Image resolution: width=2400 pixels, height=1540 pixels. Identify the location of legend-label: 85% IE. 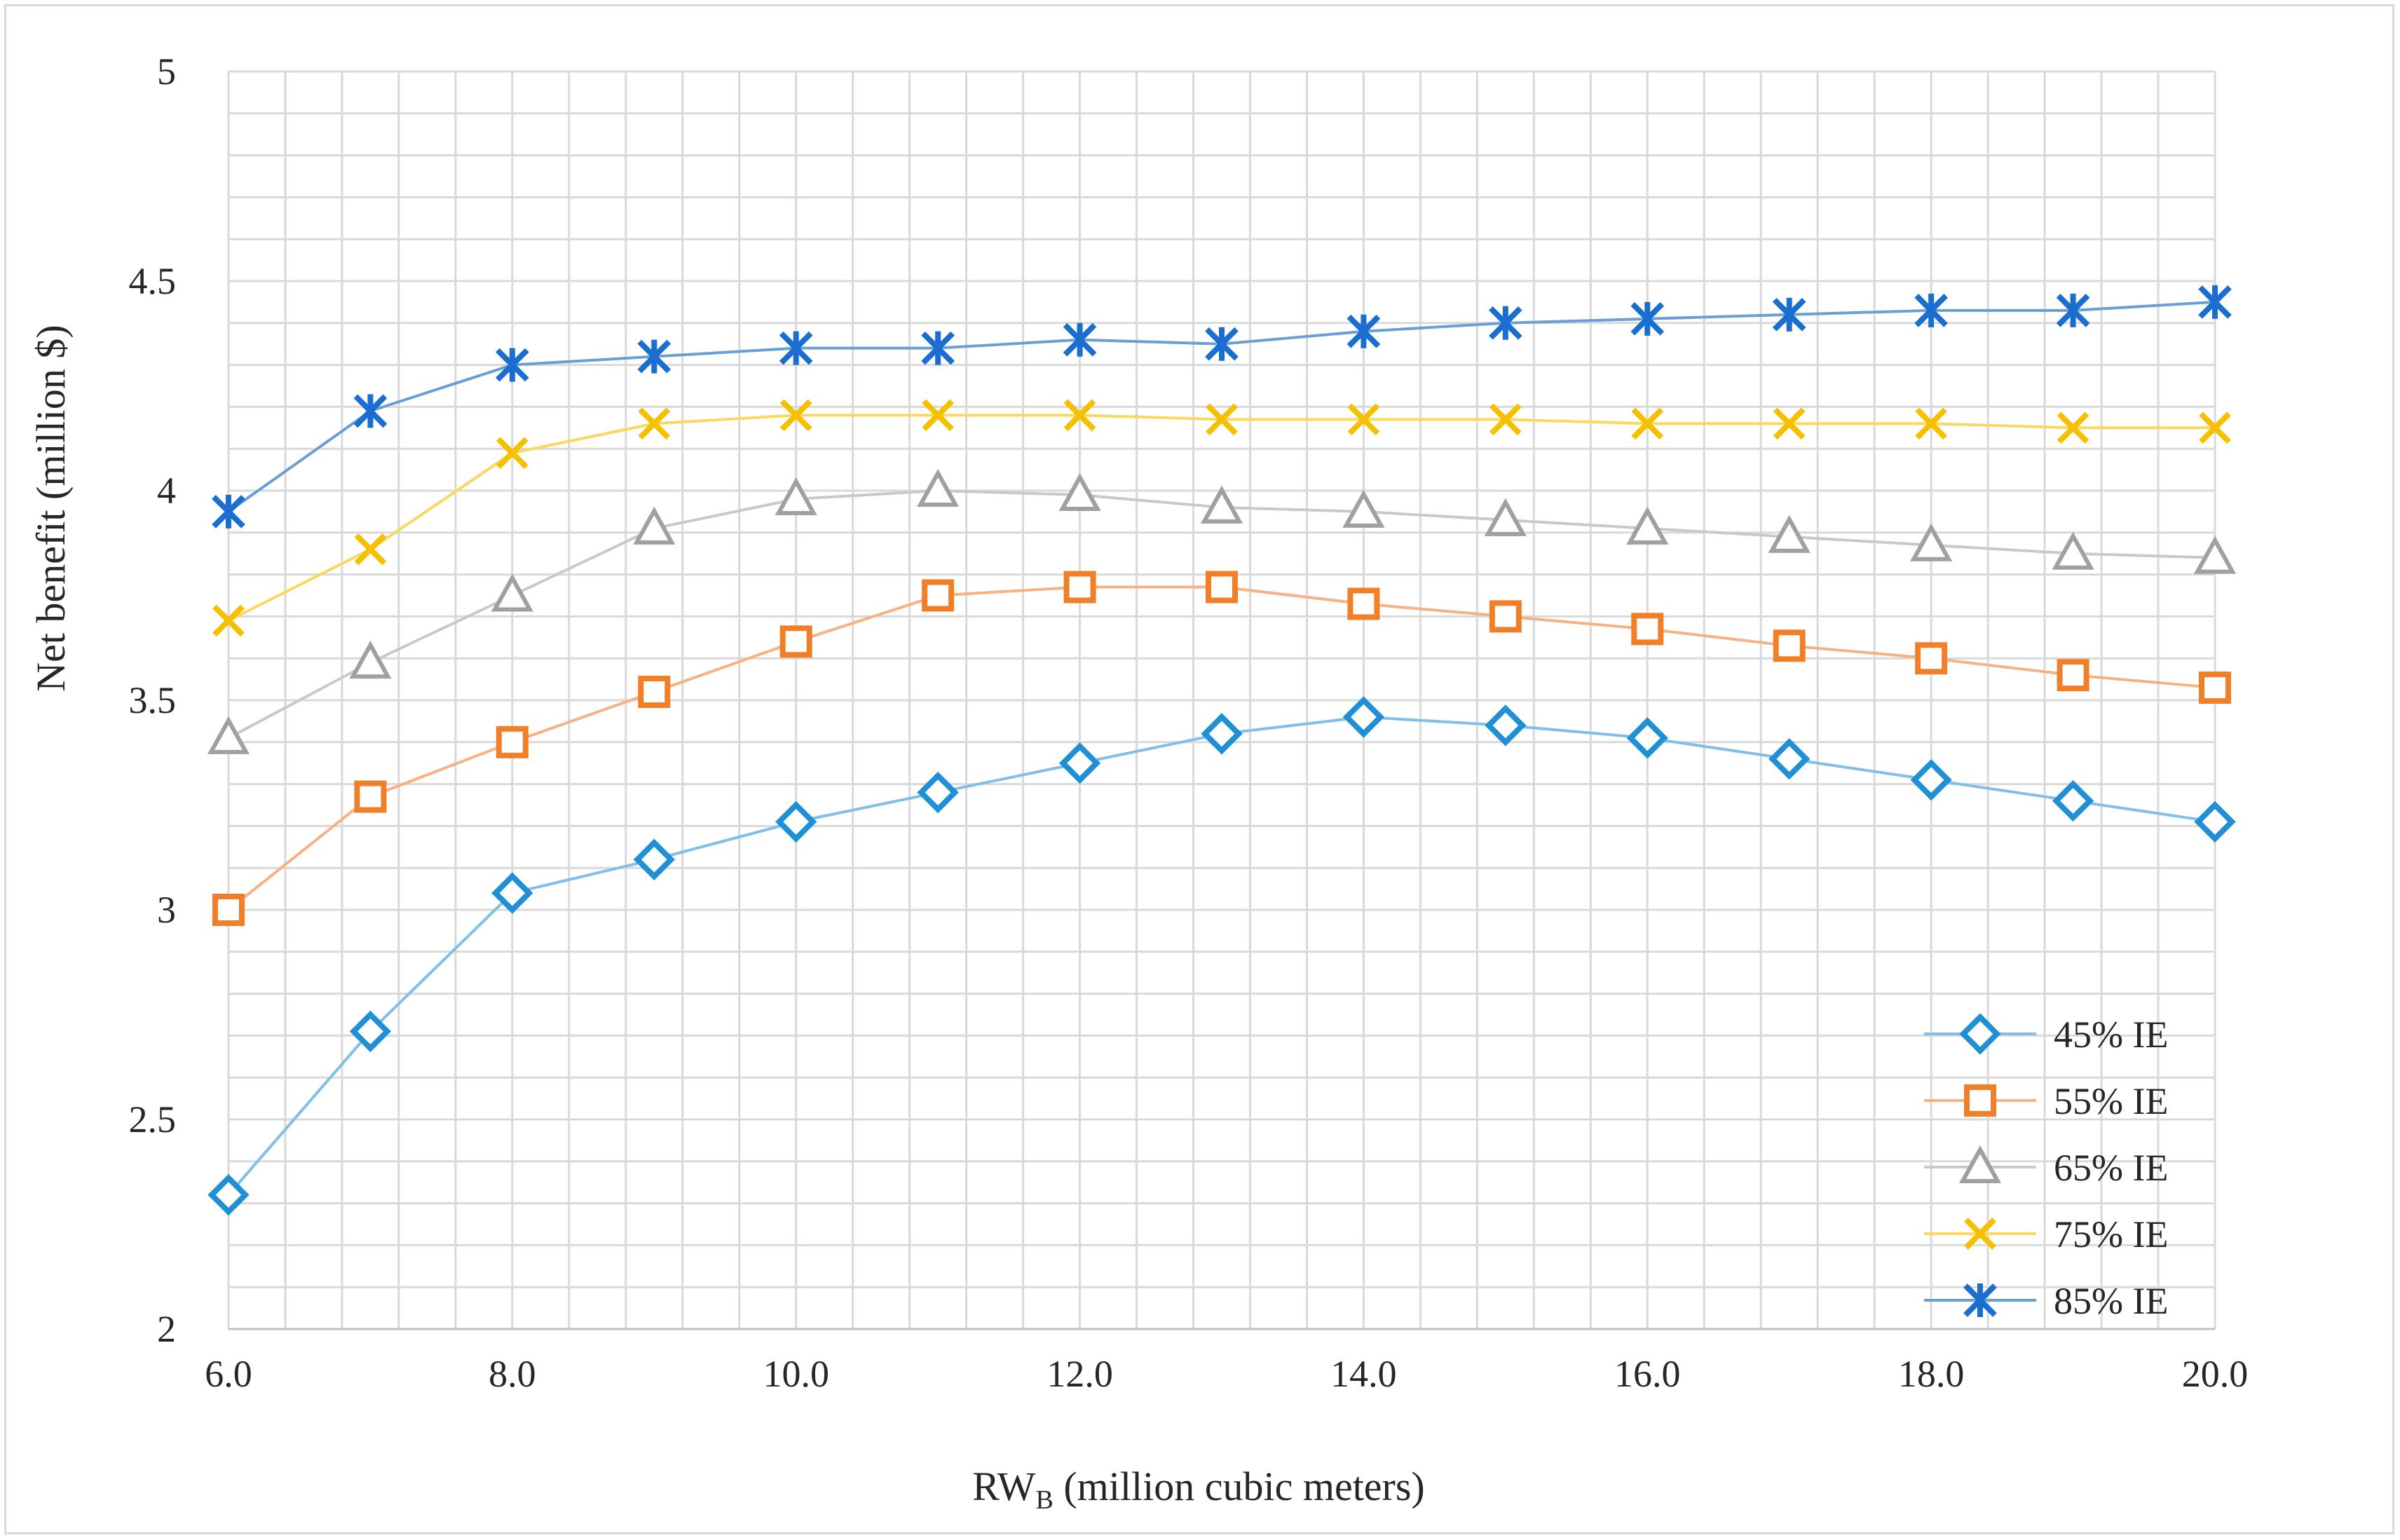
(2111, 1301).